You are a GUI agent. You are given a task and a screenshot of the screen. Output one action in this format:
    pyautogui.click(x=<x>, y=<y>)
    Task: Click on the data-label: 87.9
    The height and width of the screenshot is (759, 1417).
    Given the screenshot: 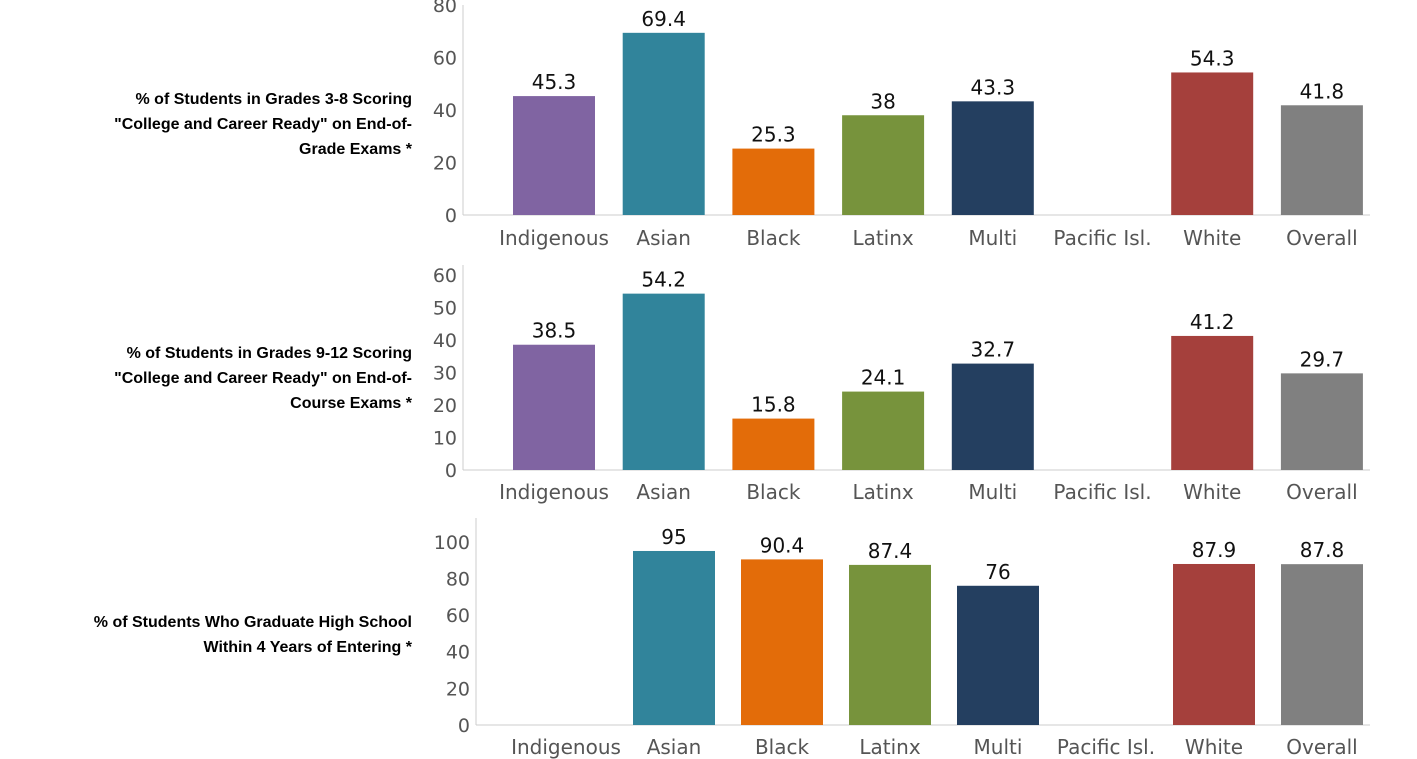 What is the action you would take?
    pyautogui.click(x=1214, y=550)
    